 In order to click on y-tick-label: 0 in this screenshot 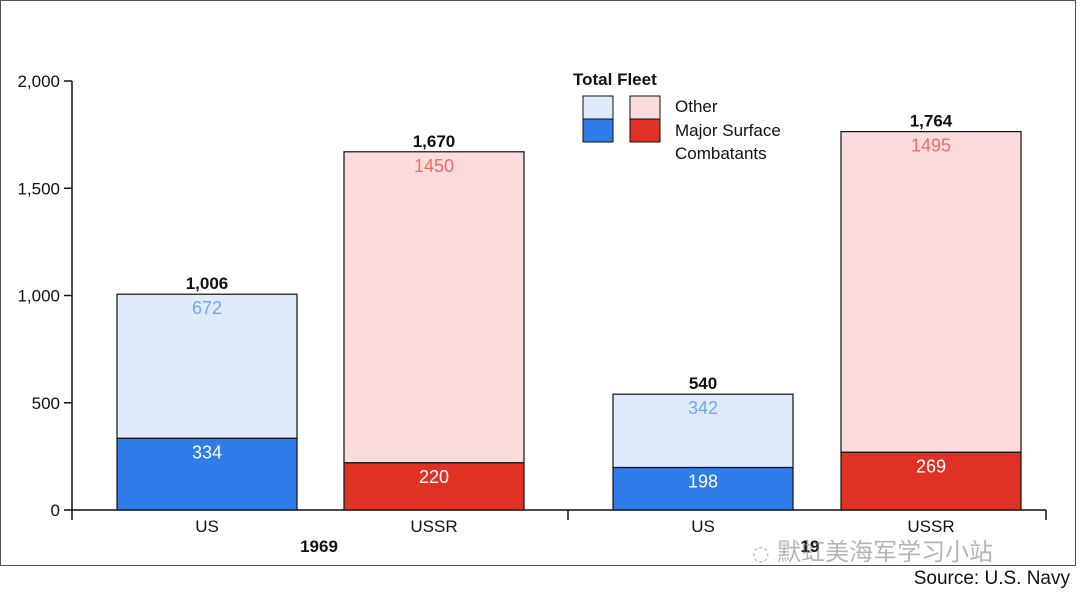, I will do `click(55, 510)`.